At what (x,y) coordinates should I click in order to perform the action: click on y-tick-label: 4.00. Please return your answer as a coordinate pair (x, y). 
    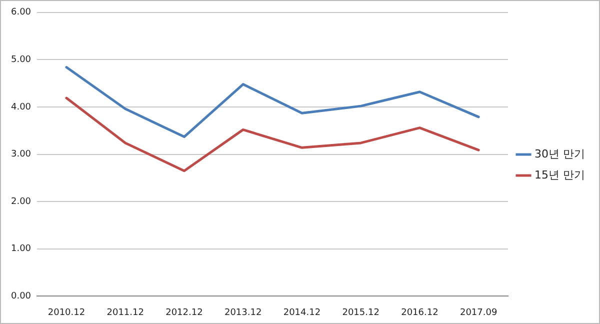
    Looking at the image, I should click on (21, 107).